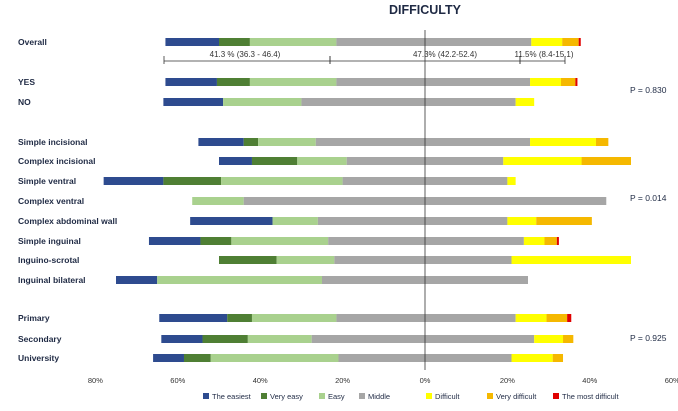 This screenshot has width=678, height=411. I want to click on legend-label: Middle, so click(379, 396).